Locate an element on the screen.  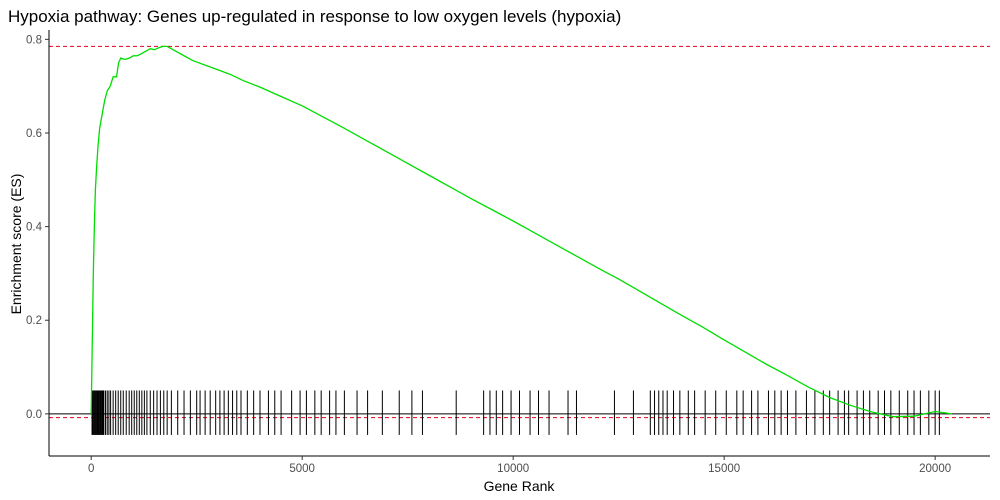
x-tick-label: 10000 is located at coordinates (513, 469).